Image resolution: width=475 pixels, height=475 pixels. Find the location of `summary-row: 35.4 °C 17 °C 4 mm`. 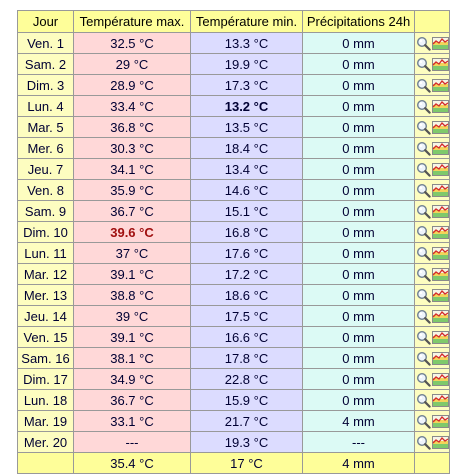

summary-row: 35.4 °C 17 °C 4 mm is located at coordinates (233, 463).